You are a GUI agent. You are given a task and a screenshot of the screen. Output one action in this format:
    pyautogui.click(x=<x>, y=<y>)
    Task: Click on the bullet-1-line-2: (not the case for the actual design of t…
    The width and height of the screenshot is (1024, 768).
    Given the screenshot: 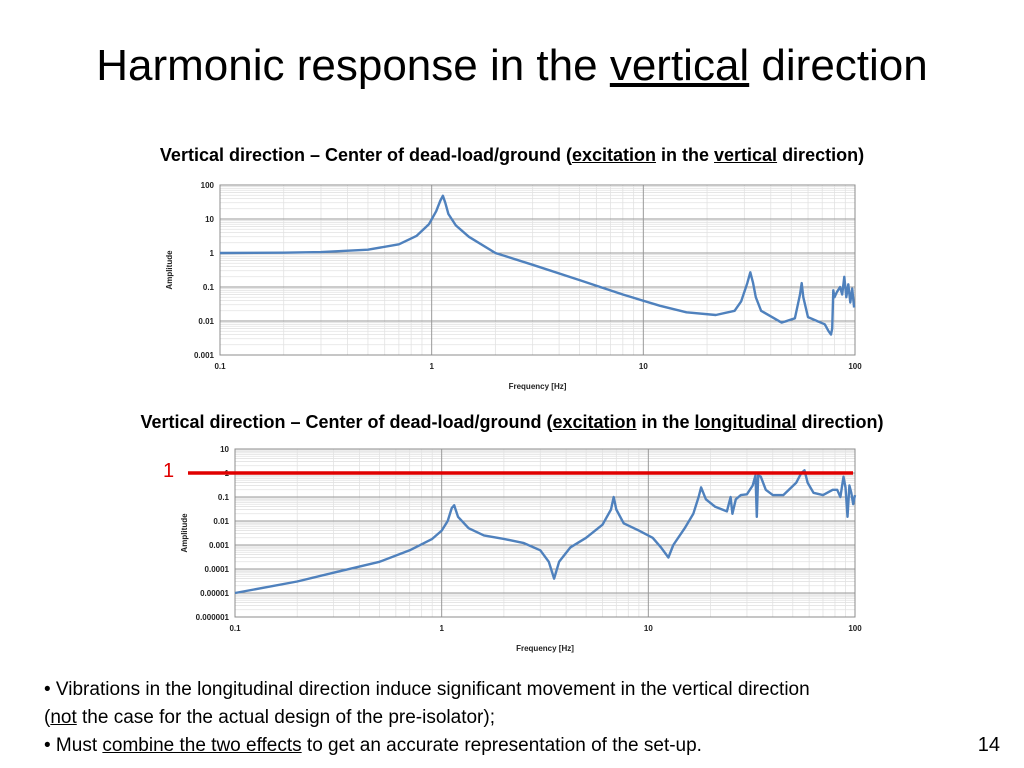 What is the action you would take?
    pyautogui.click(x=531, y=718)
    